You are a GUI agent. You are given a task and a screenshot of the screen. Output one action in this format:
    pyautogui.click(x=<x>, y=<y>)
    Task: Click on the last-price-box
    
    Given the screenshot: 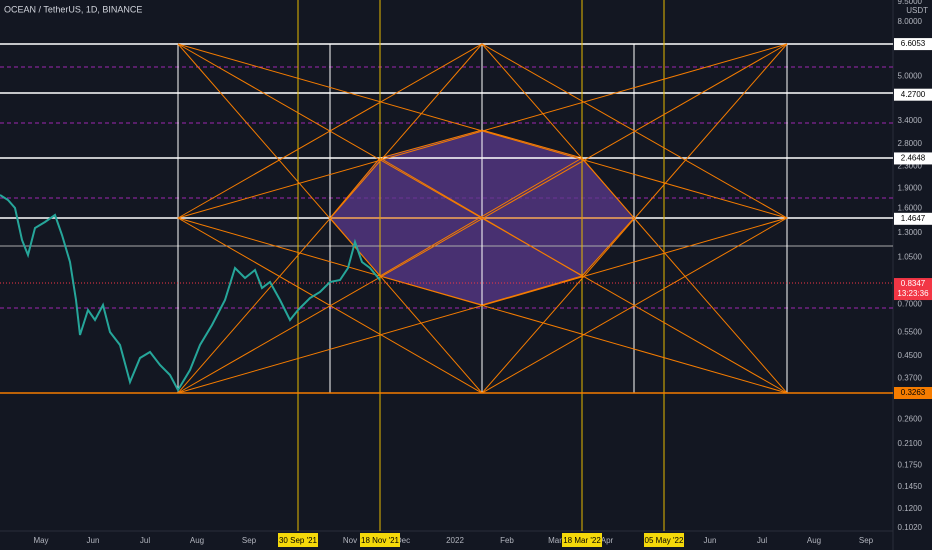 What is the action you would take?
    pyautogui.click(x=913, y=289)
    